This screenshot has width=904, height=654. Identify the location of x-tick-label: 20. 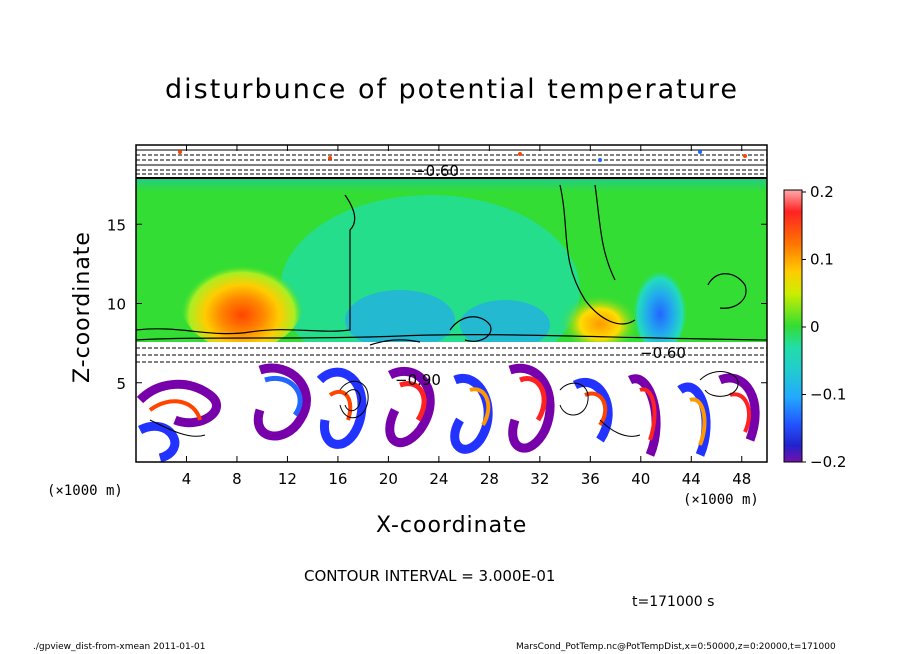
(388, 479).